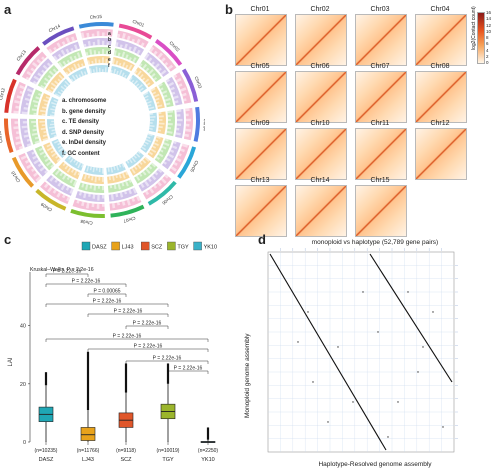  Describe the element at coordinates (110, 40) in the screenshot. I see `ring-letter-b: b` at that location.